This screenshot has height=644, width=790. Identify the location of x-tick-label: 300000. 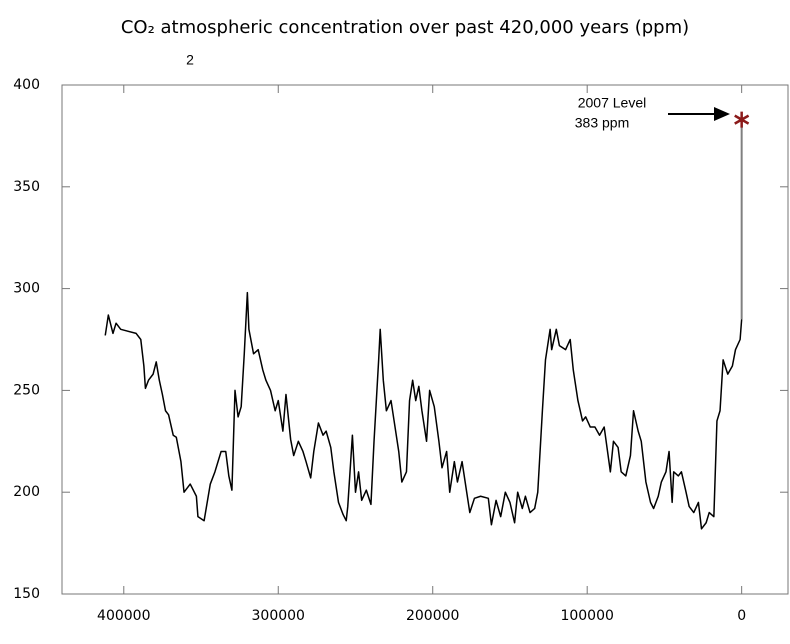
(278, 616).